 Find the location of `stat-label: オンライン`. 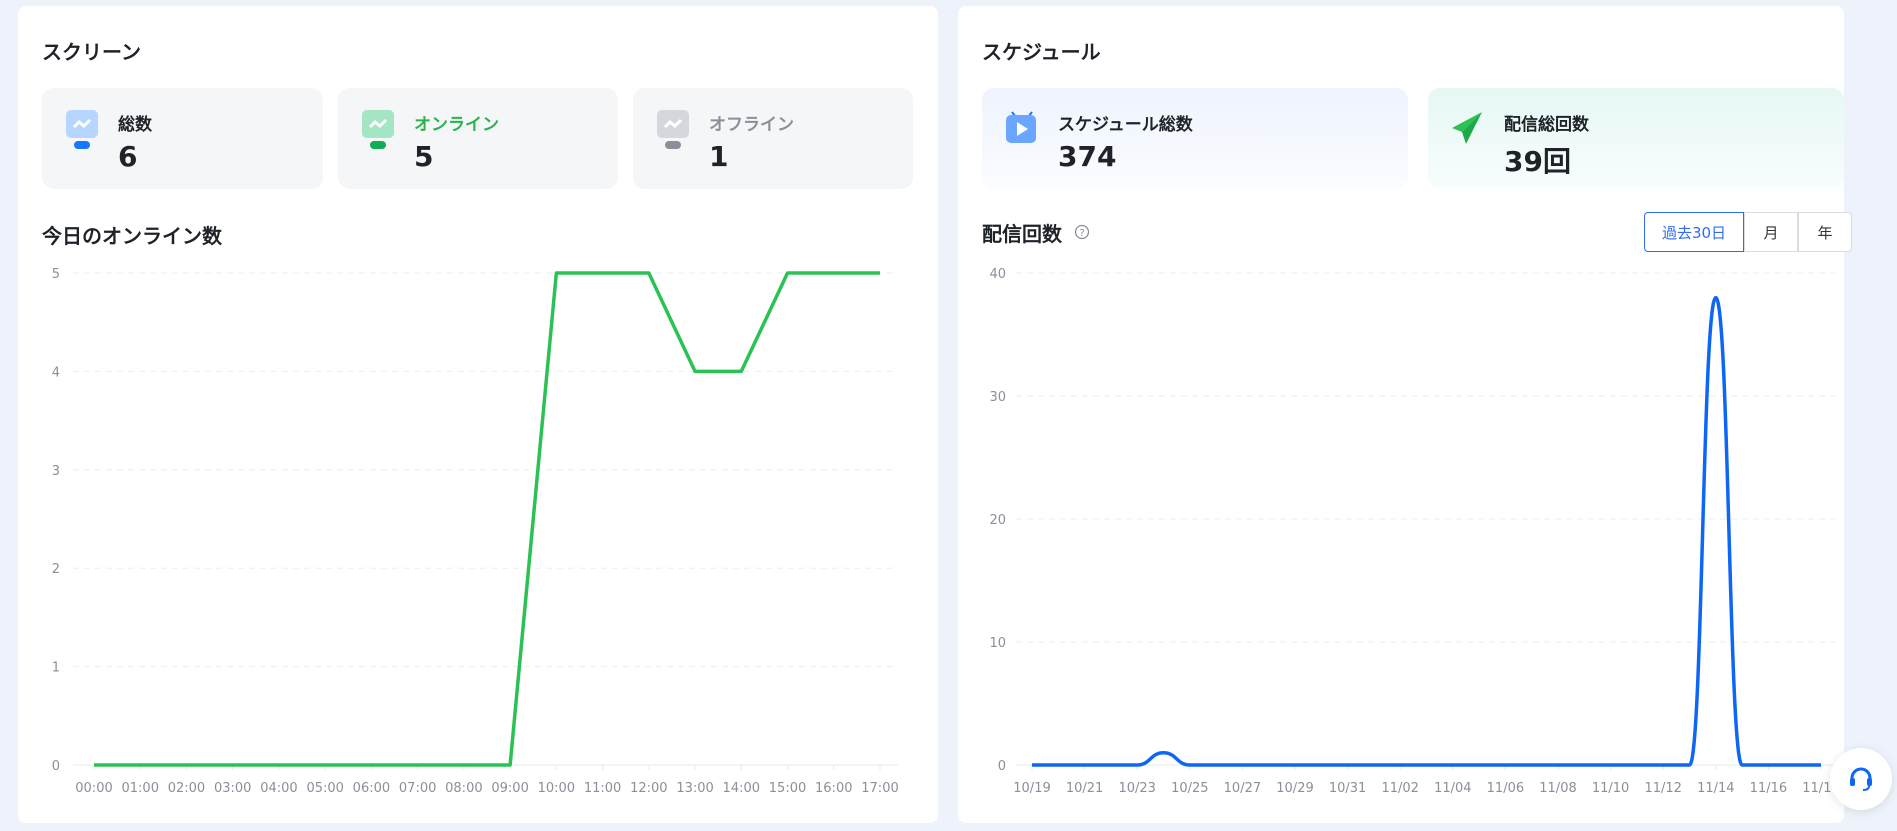

stat-label: オンライン is located at coordinates (456, 125).